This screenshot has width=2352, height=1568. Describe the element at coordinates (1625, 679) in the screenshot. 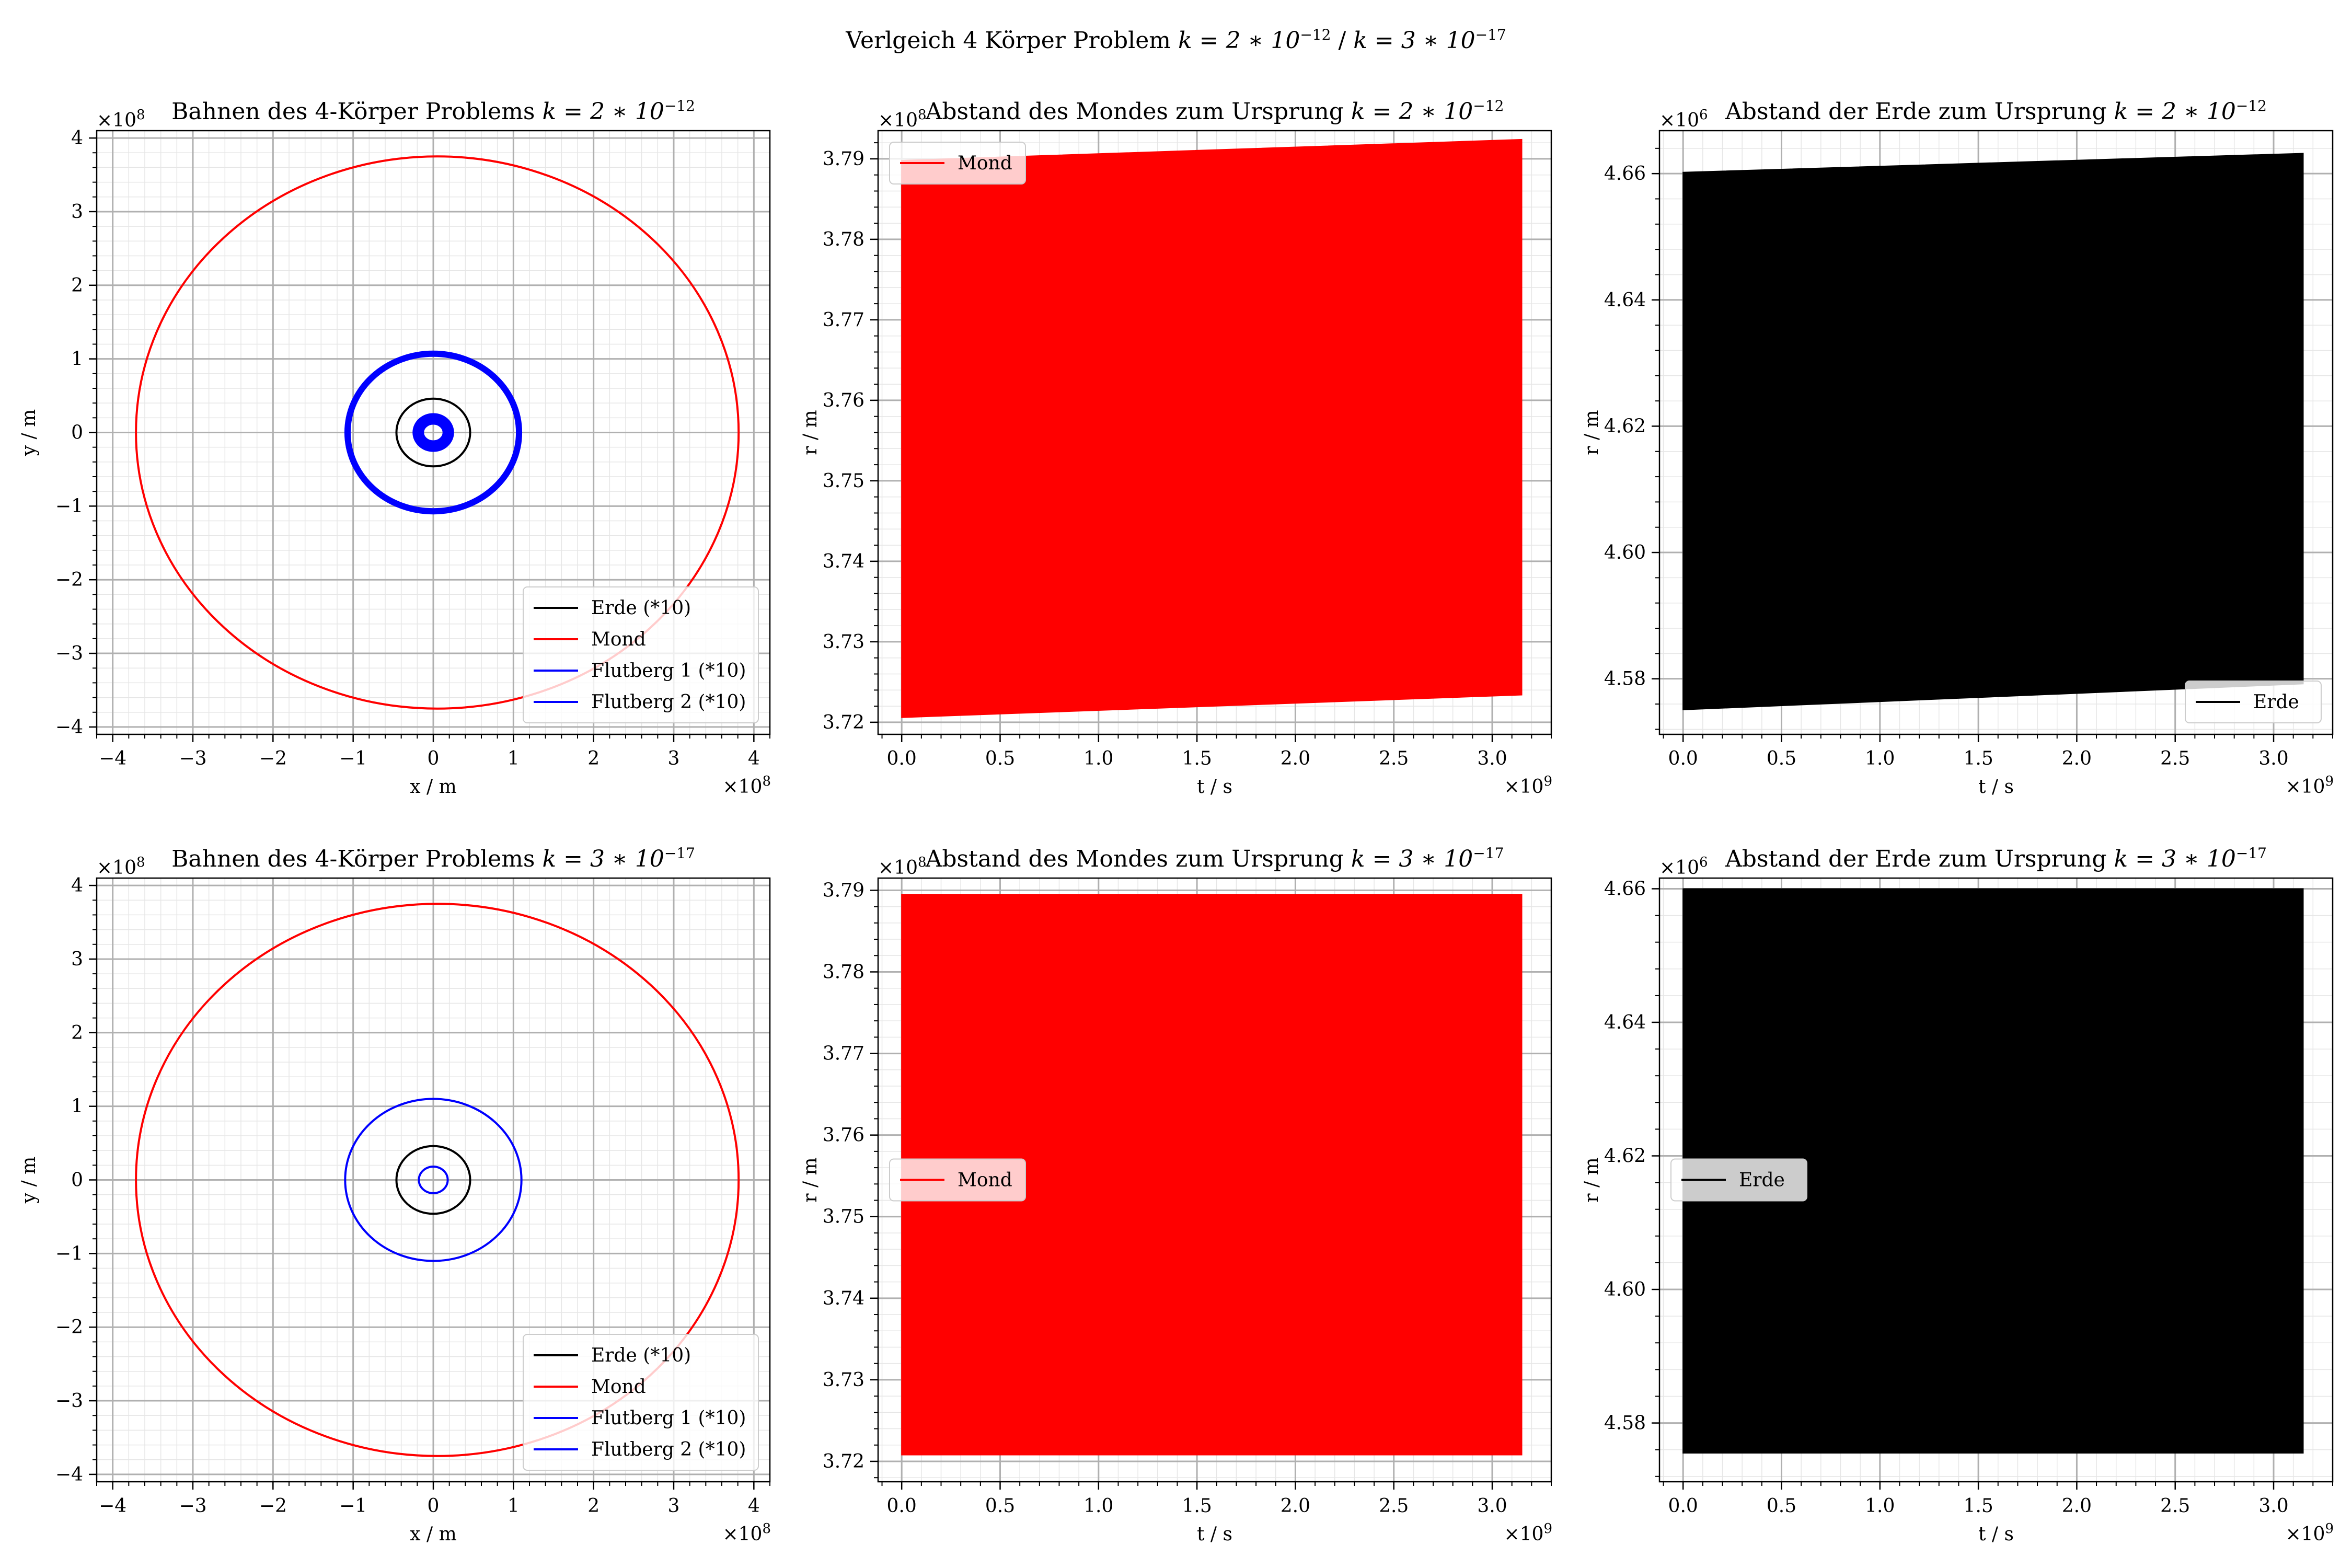

I see `y-tick-label: 4.58` at that location.